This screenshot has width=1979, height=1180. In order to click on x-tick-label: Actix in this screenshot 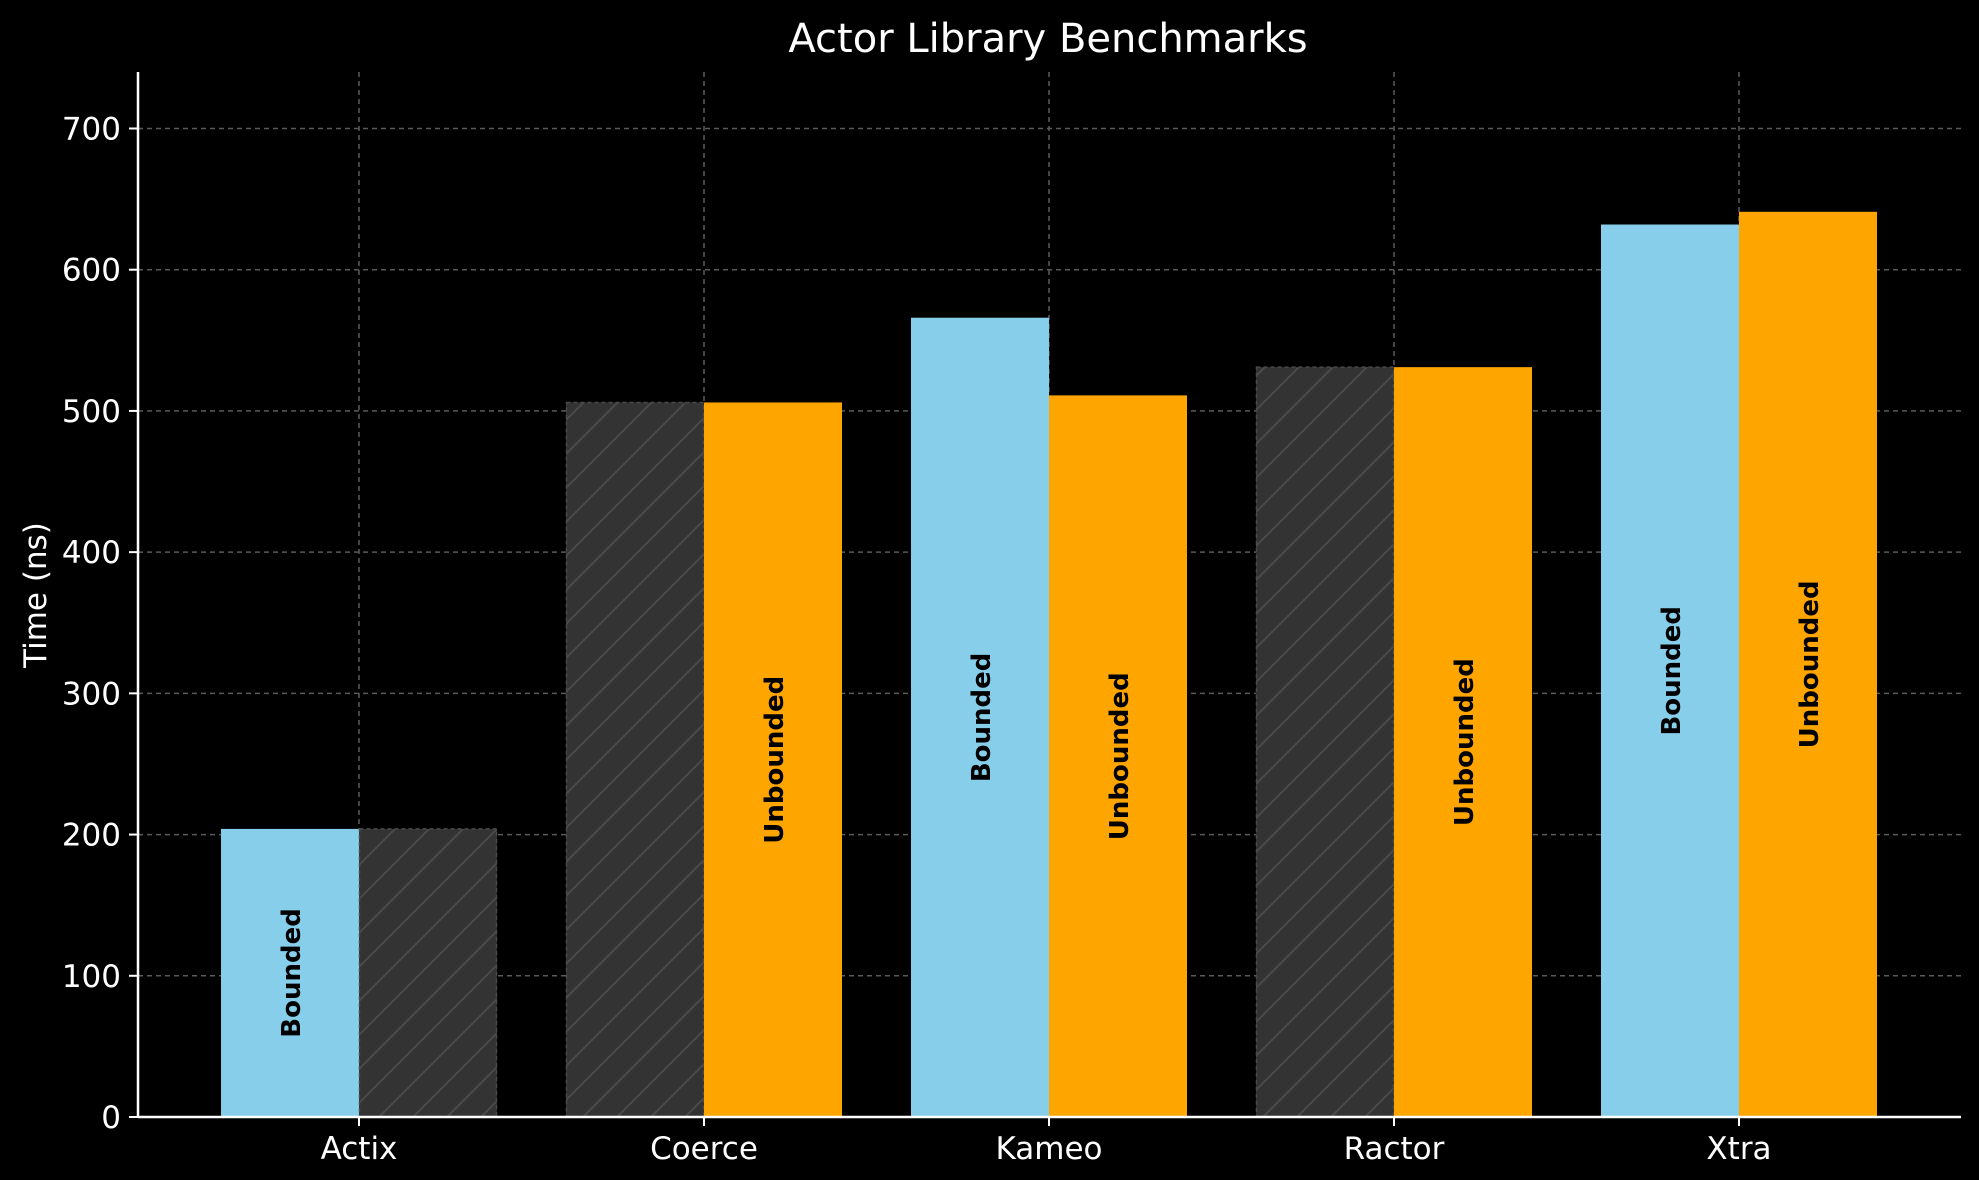, I will do `click(359, 1149)`.